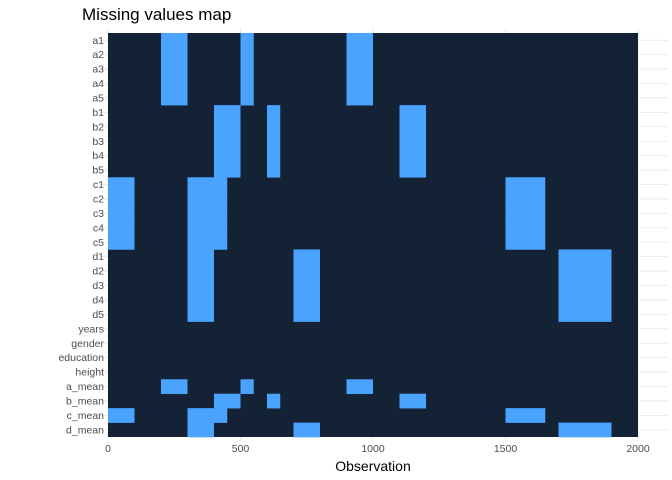  What do you see at coordinates (98, 301) in the screenshot?
I see `y-tick-label: d4` at bounding box center [98, 301].